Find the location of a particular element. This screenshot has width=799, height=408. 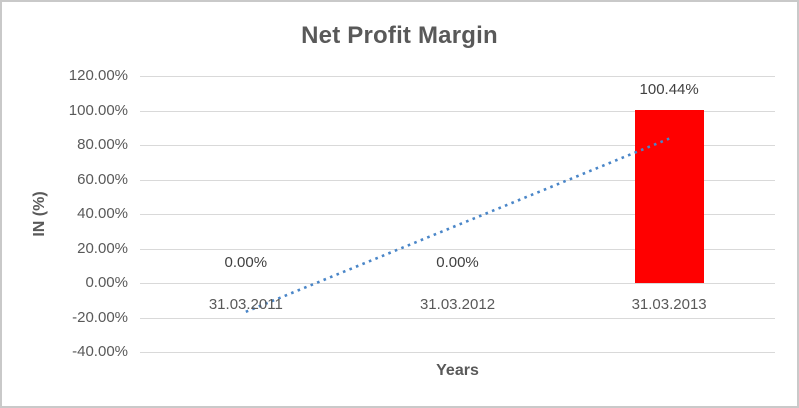

y-axis-tick-label: 60.00% is located at coordinates (102, 179).